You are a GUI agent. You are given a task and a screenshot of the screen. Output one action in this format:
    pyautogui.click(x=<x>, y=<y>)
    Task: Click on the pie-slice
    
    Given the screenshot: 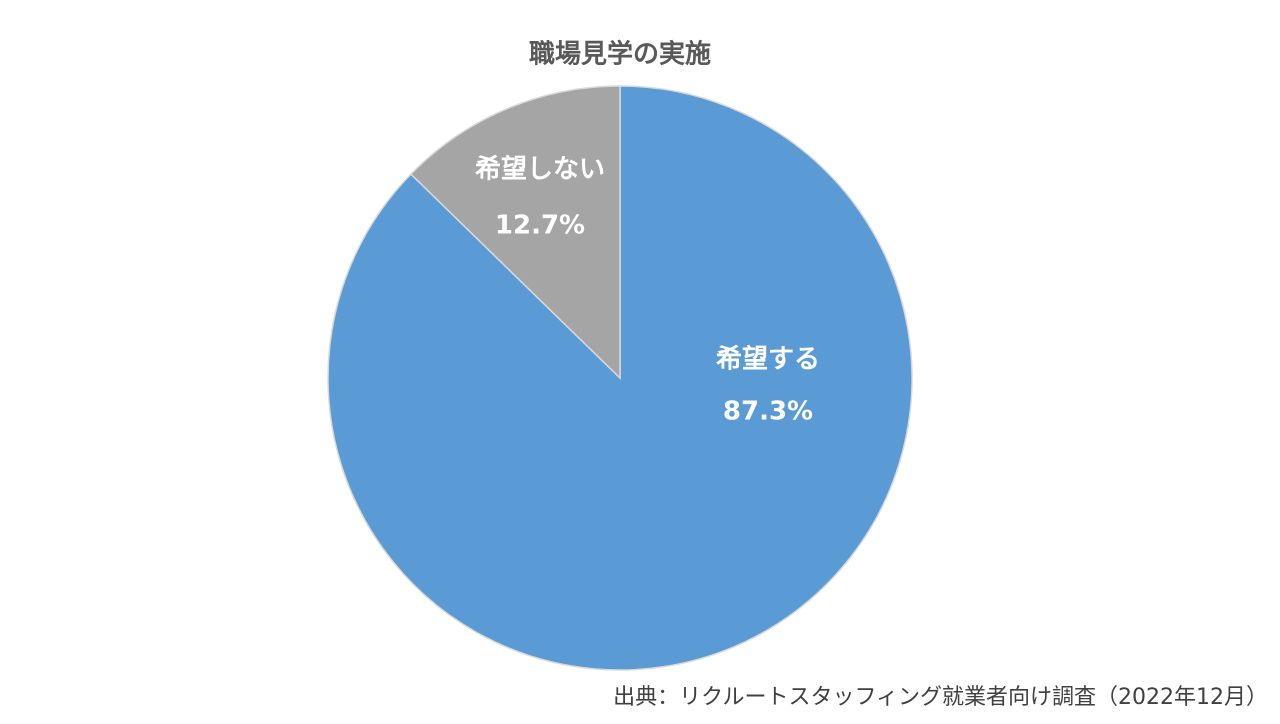 What is the action you would take?
    pyautogui.click(x=515, y=232)
    